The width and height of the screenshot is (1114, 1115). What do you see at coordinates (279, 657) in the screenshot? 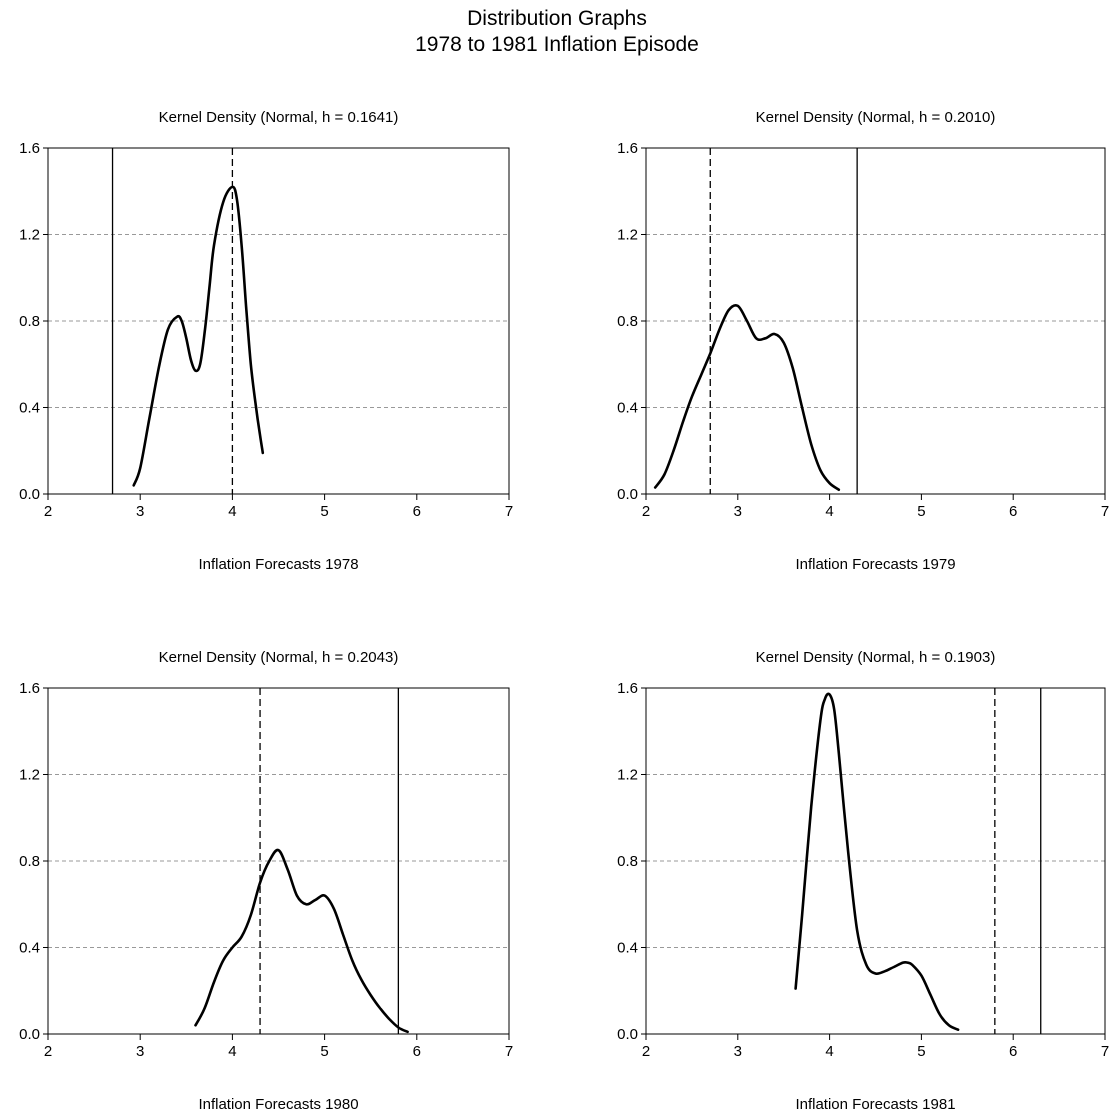
I see `chart-title: Kernel Density (Normal, h = 0.2043)` at bounding box center [279, 657].